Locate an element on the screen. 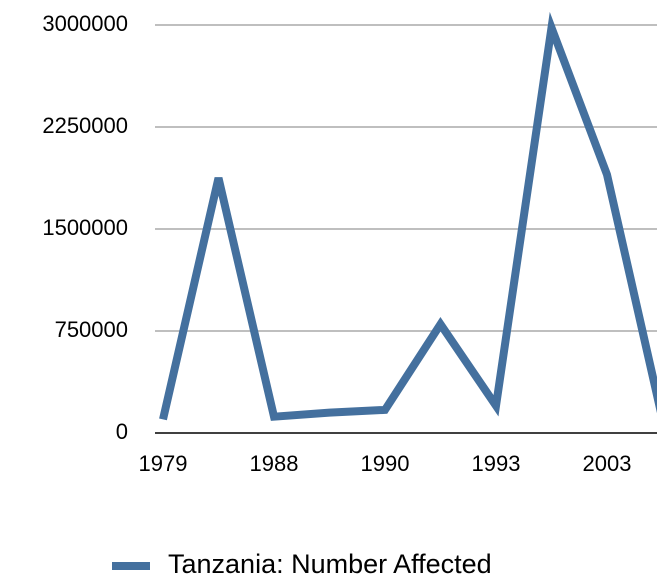 Image resolution: width=657 pixels, height=581 pixels. y-tick-label: 1500000 is located at coordinates (85, 227).